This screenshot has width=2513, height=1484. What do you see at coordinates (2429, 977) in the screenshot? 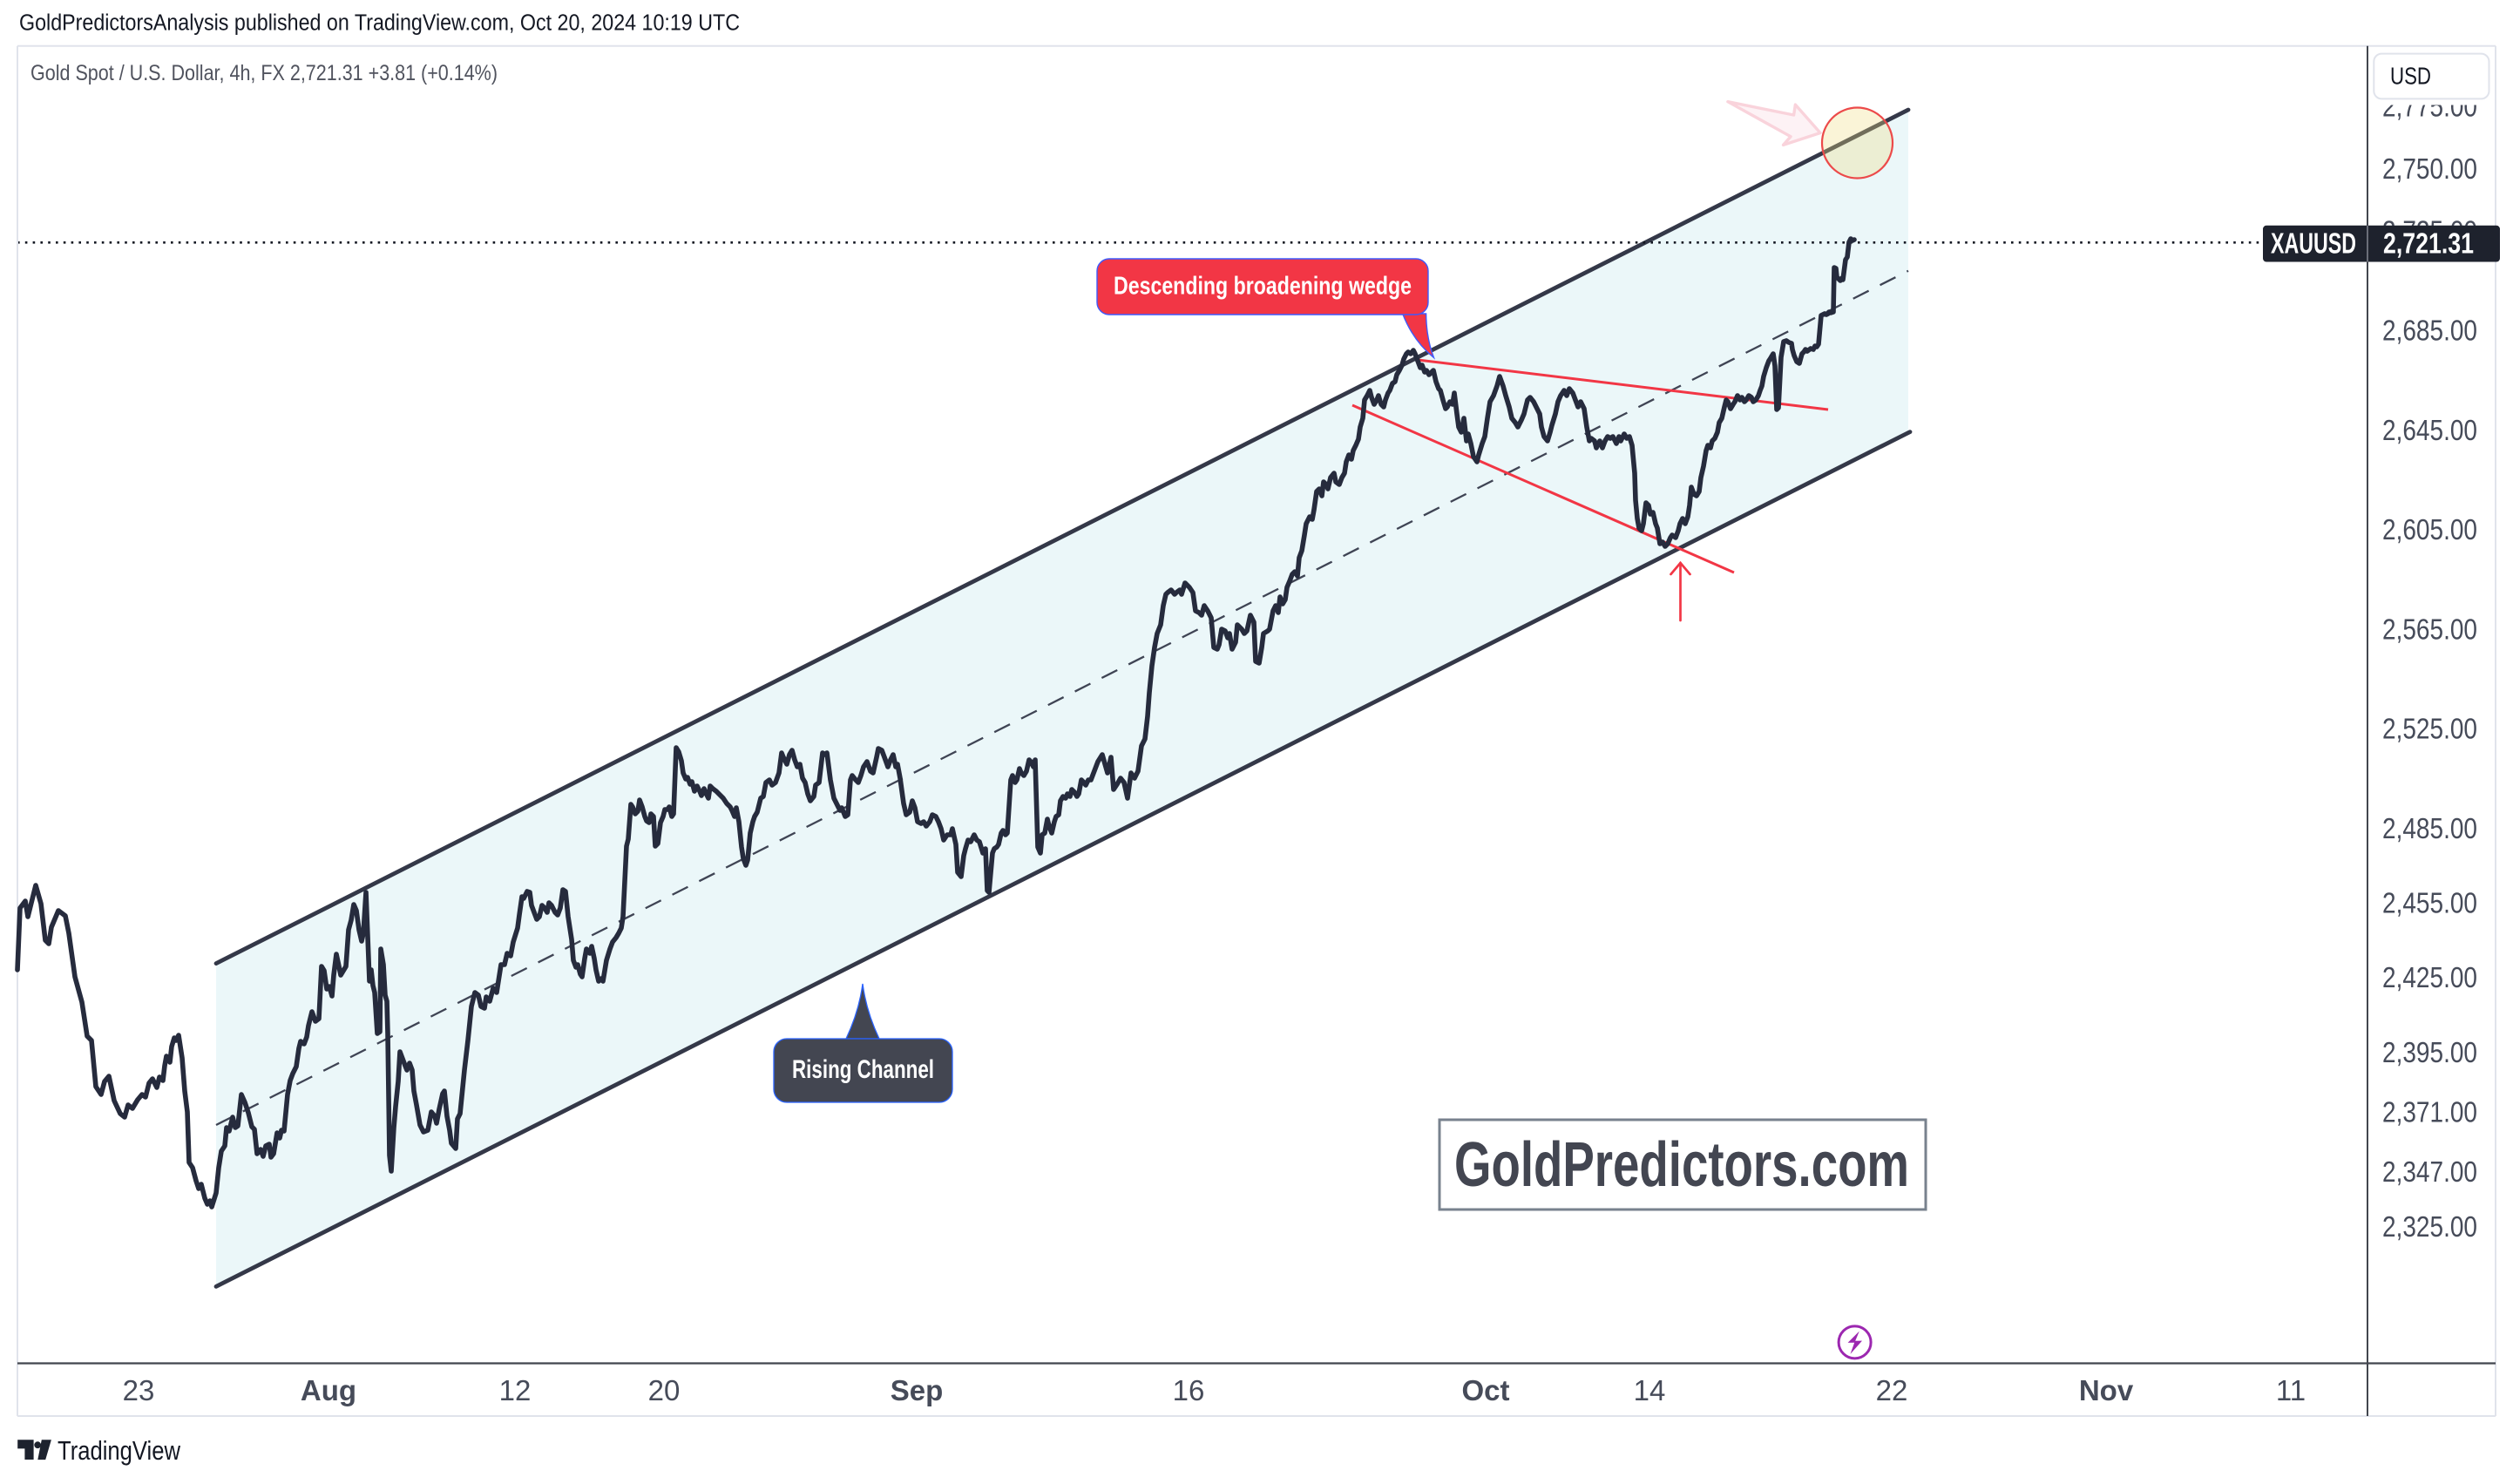
I see `svg-text: 2,425.00` at bounding box center [2429, 977].